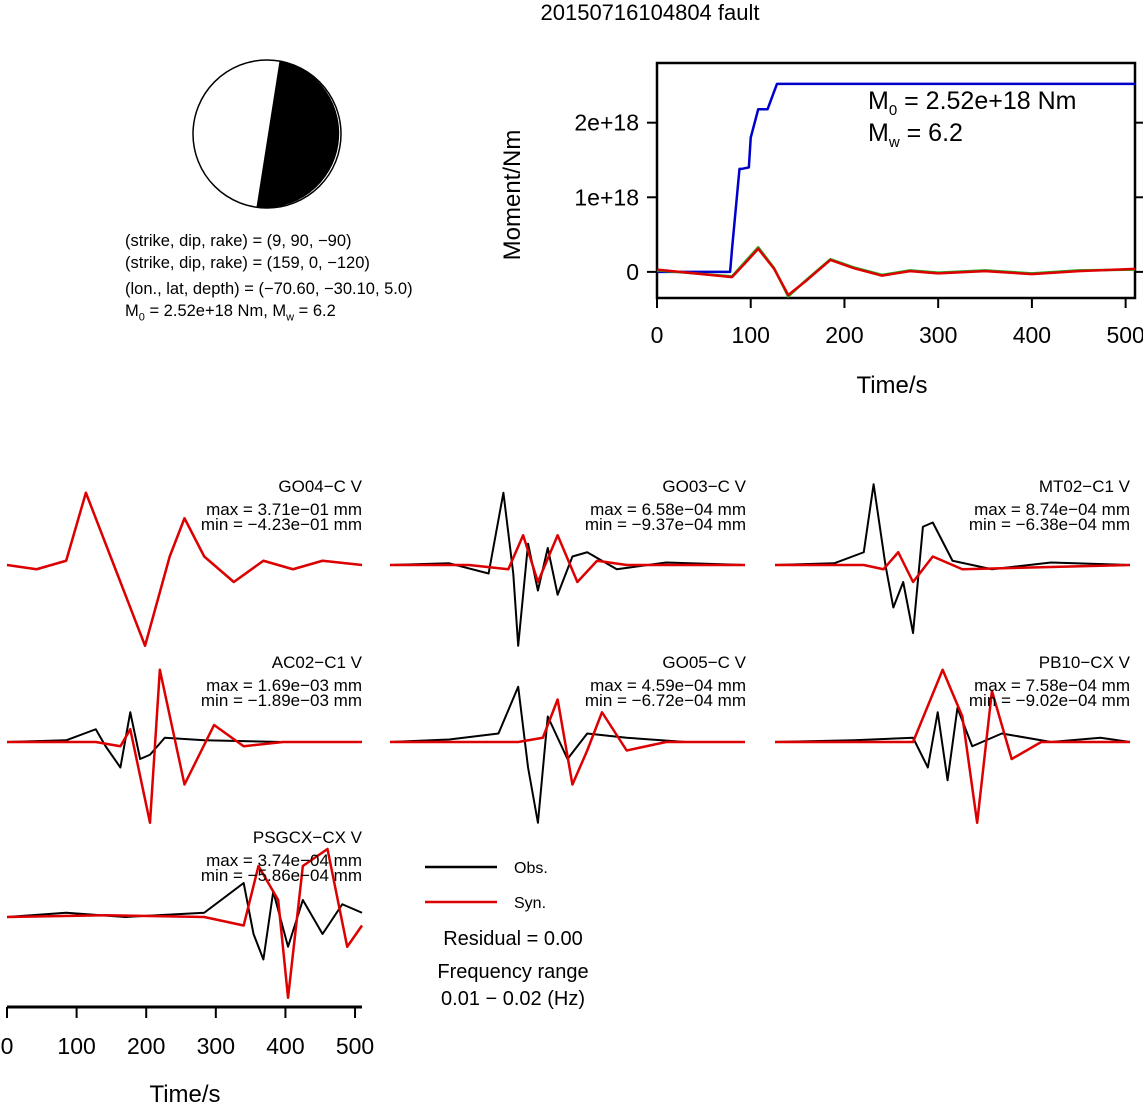 The height and width of the screenshot is (1104, 1143). I want to click on nodal-plane-2: (strike, dip, rake) = (159, 0, −120), so click(247, 263).